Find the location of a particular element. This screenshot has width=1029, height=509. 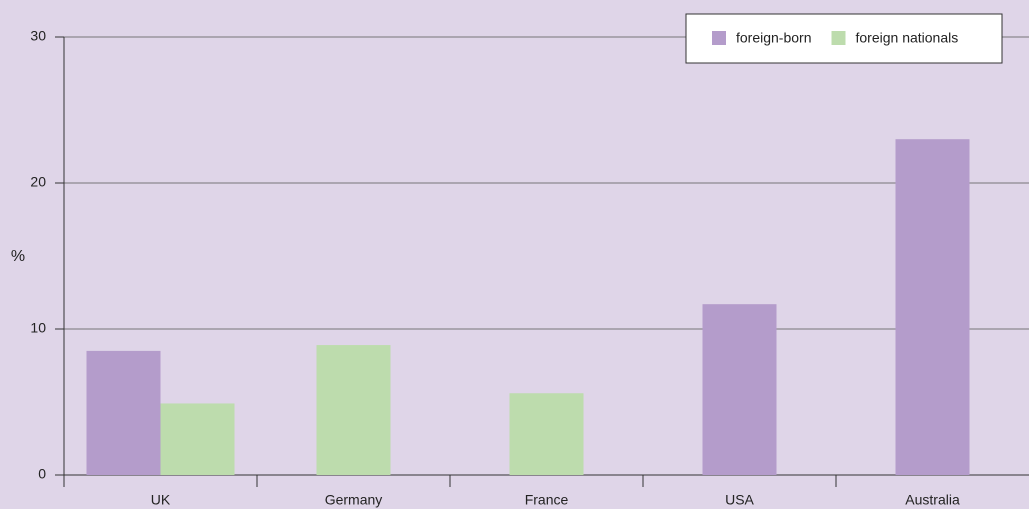

x-tick-label: UK is located at coordinates (161, 500).